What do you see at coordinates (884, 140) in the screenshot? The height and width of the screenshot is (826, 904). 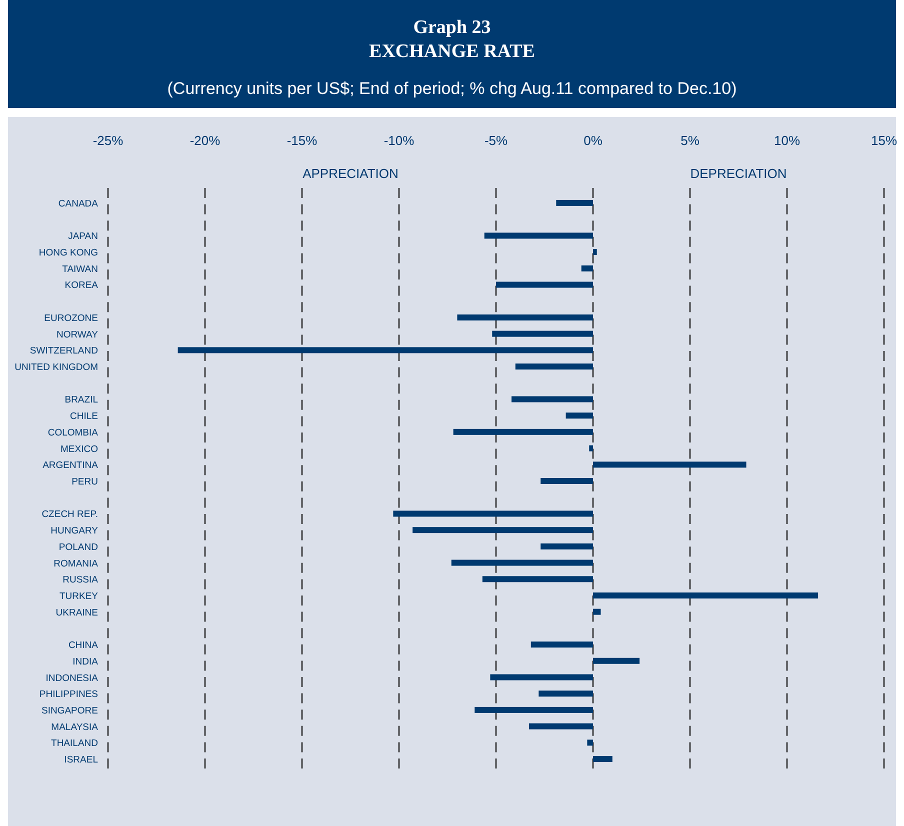 I see `x-tick-label: 15%` at bounding box center [884, 140].